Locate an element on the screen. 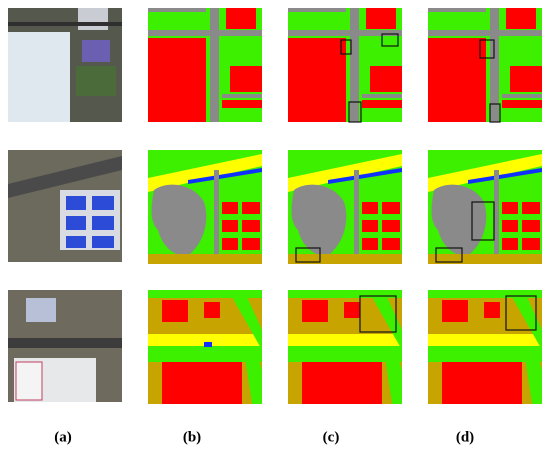 Image resolution: width=550 pixels, height=456 pixels. segmentation-d3 is located at coordinates (485, 347).